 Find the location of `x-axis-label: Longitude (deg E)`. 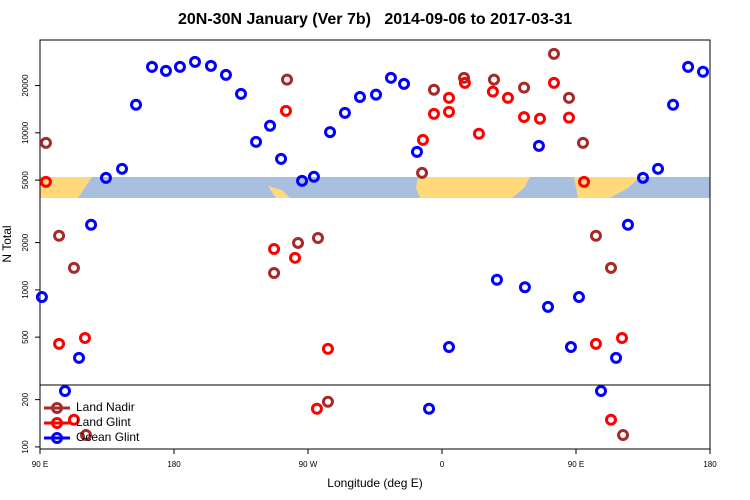

x-axis-label: Longitude (deg E) is located at coordinates (374, 483).